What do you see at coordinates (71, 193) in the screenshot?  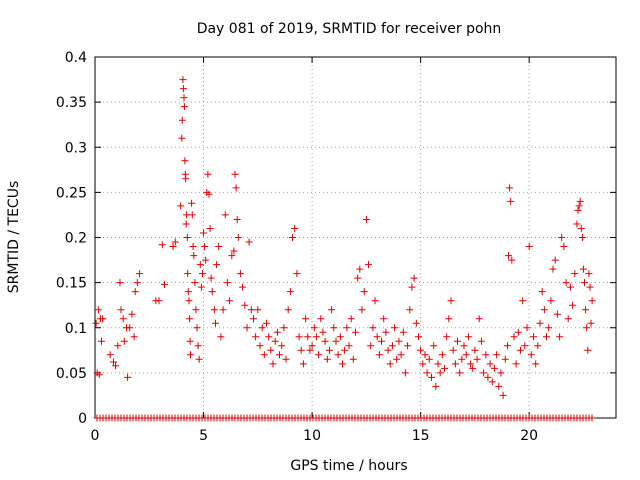 I see `y-tick-label: 0.25` at bounding box center [71, 193].